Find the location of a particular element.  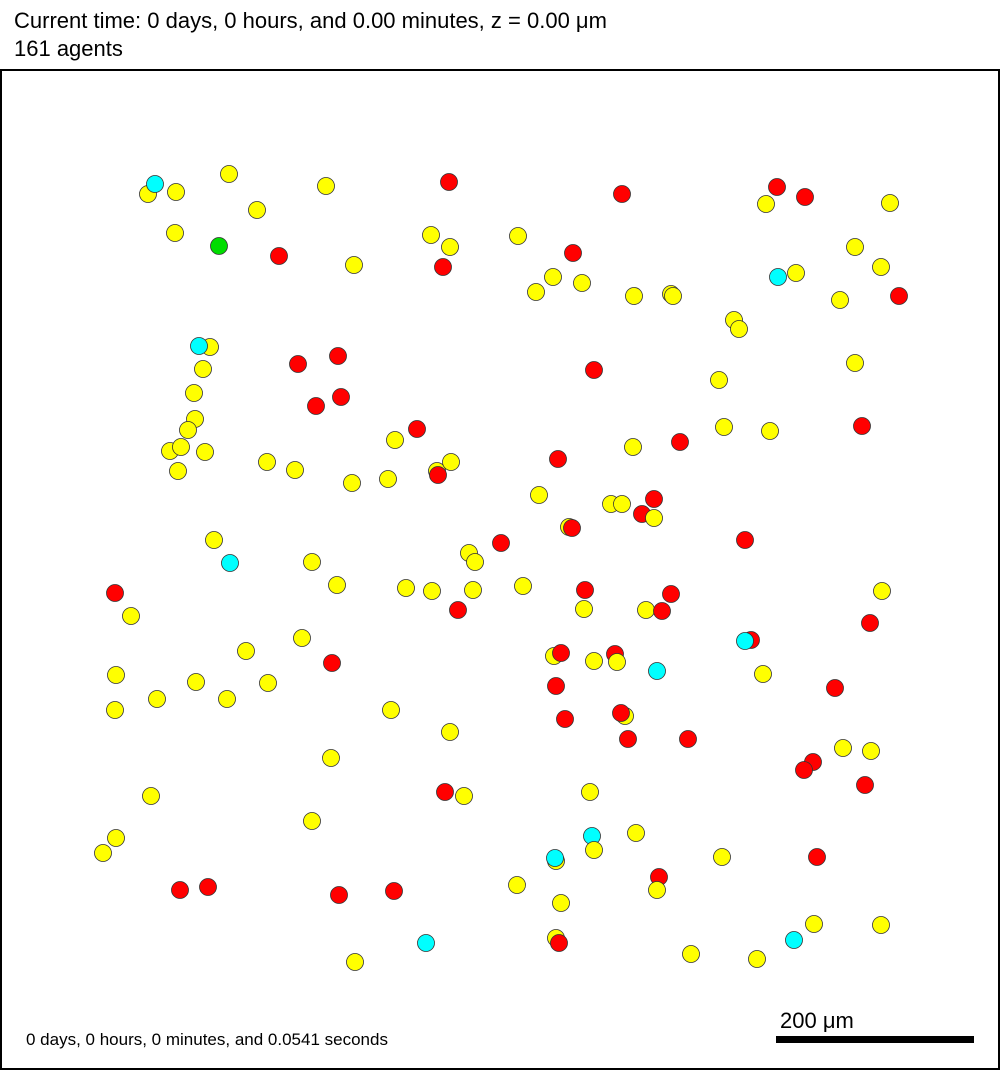

agent-count: 161 agents is located at coordinates (68, 48).